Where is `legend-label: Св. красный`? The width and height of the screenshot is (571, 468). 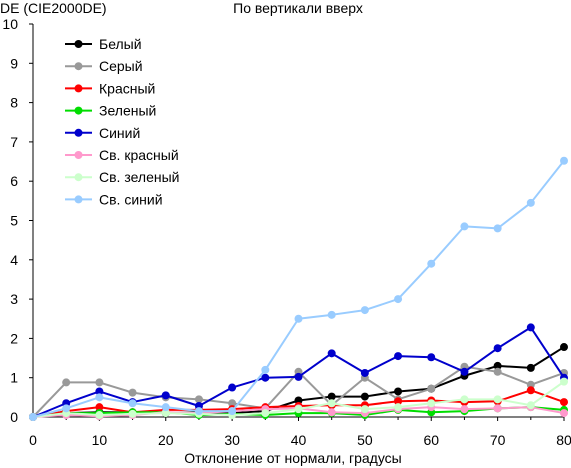
legend-label: Св. красный is located at coordinates (139, 155).